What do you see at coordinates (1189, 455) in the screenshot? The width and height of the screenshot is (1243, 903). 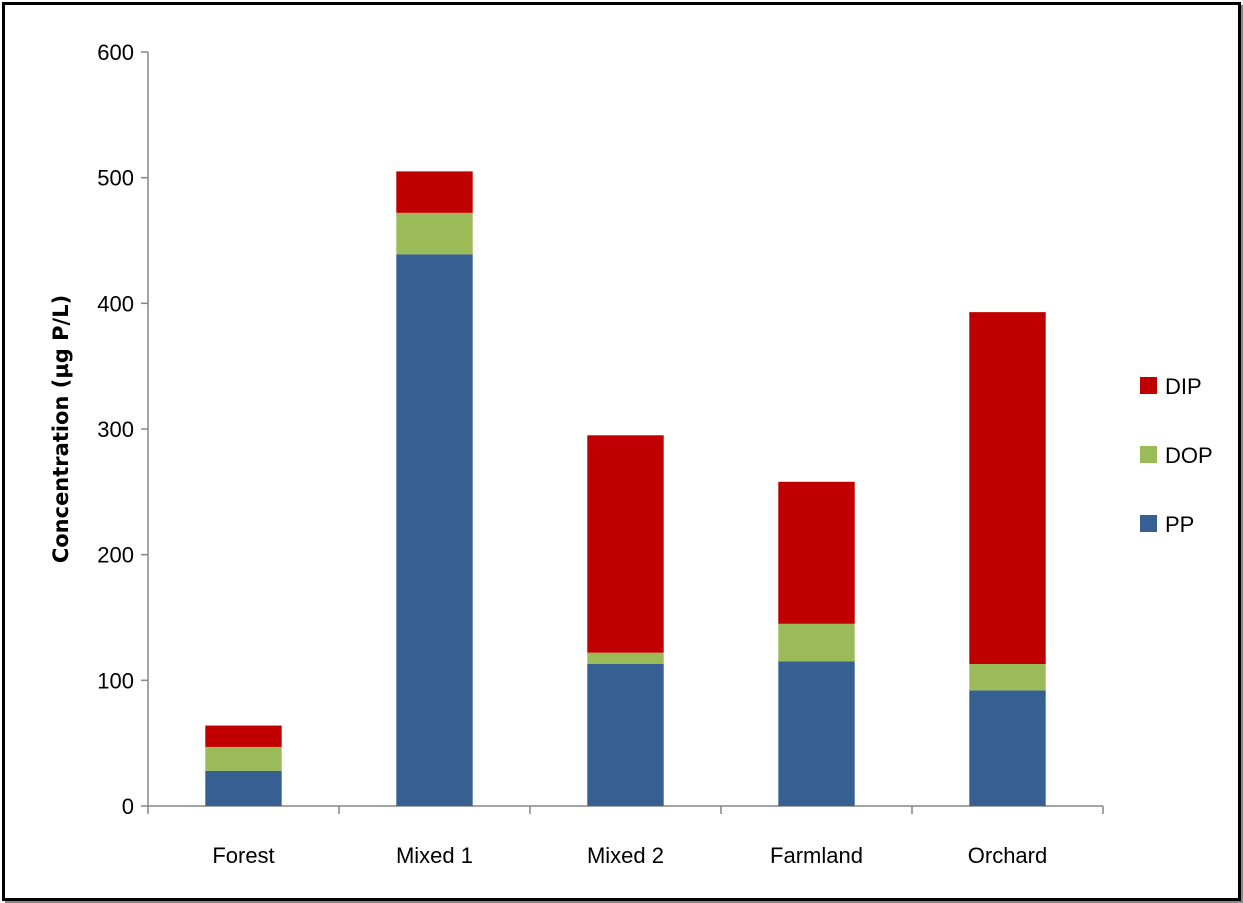 I see `legend-label-dop: DOP` at bounding box center [1189, 455].